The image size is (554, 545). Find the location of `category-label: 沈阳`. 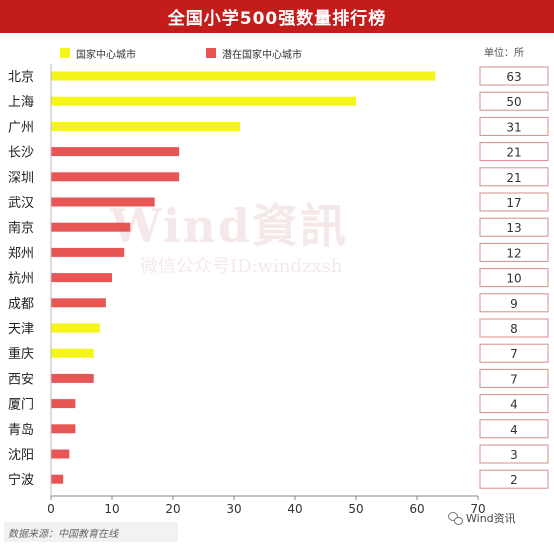

category-label: 沈阳 is located at coordinates (21, 455).